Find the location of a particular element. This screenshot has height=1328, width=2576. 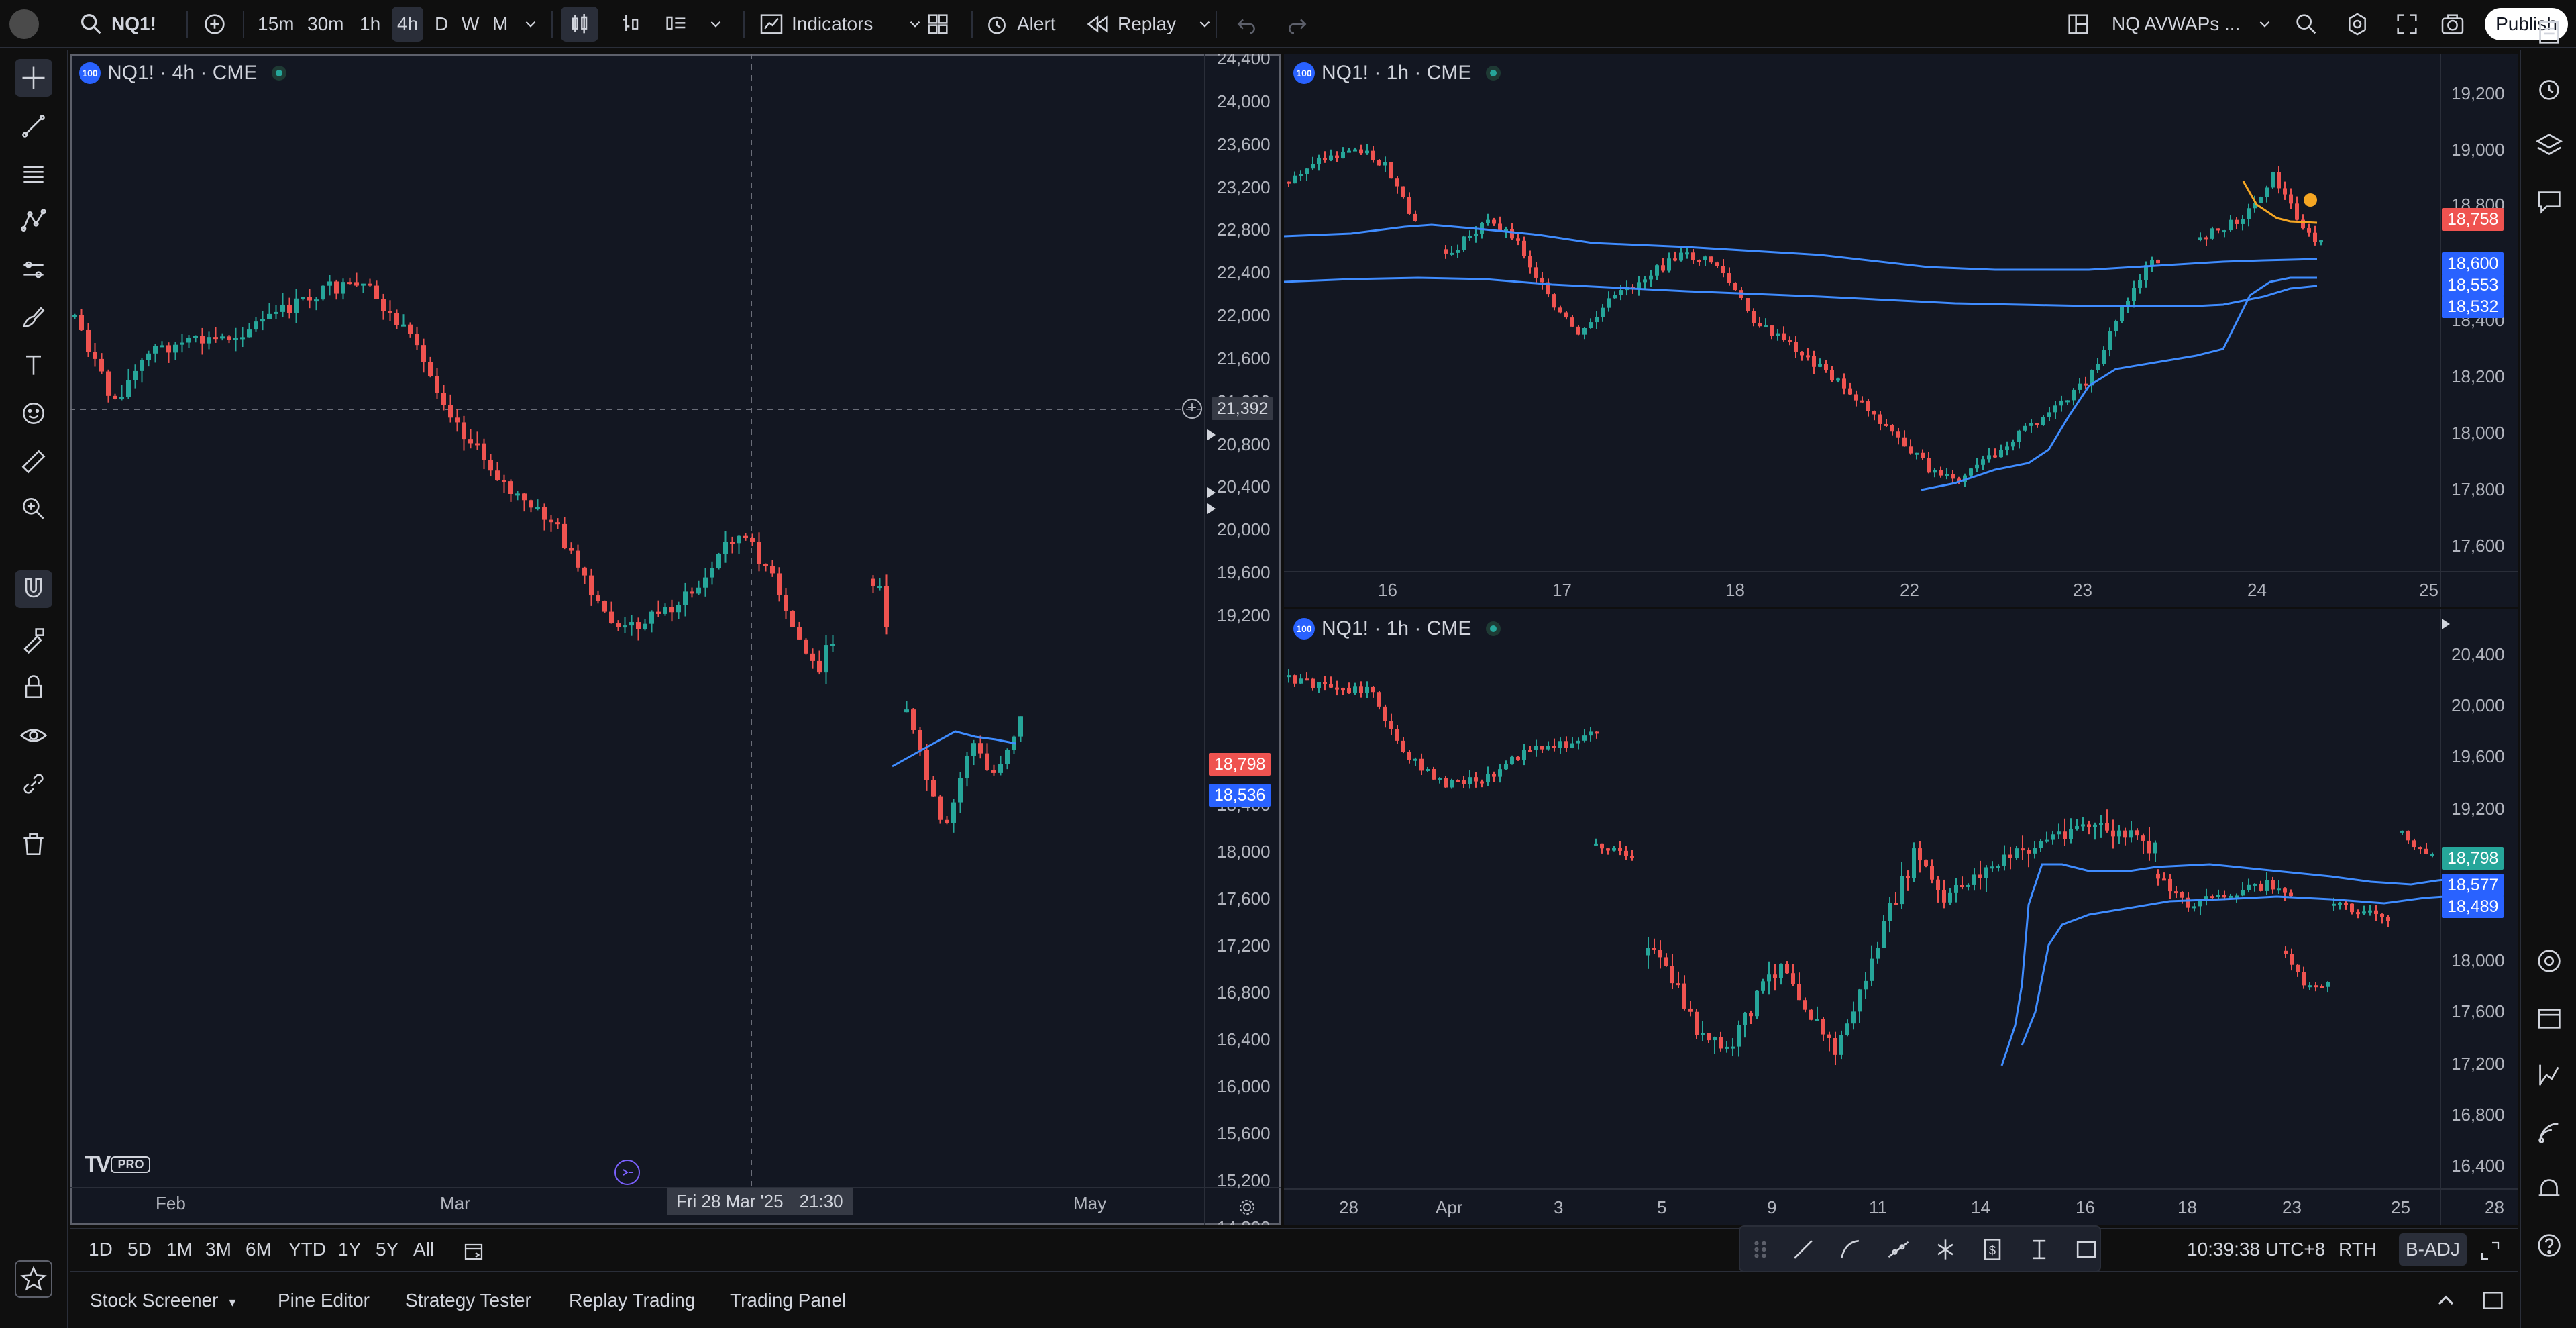

tool-prediction-button is located at coordinates (33, 270).